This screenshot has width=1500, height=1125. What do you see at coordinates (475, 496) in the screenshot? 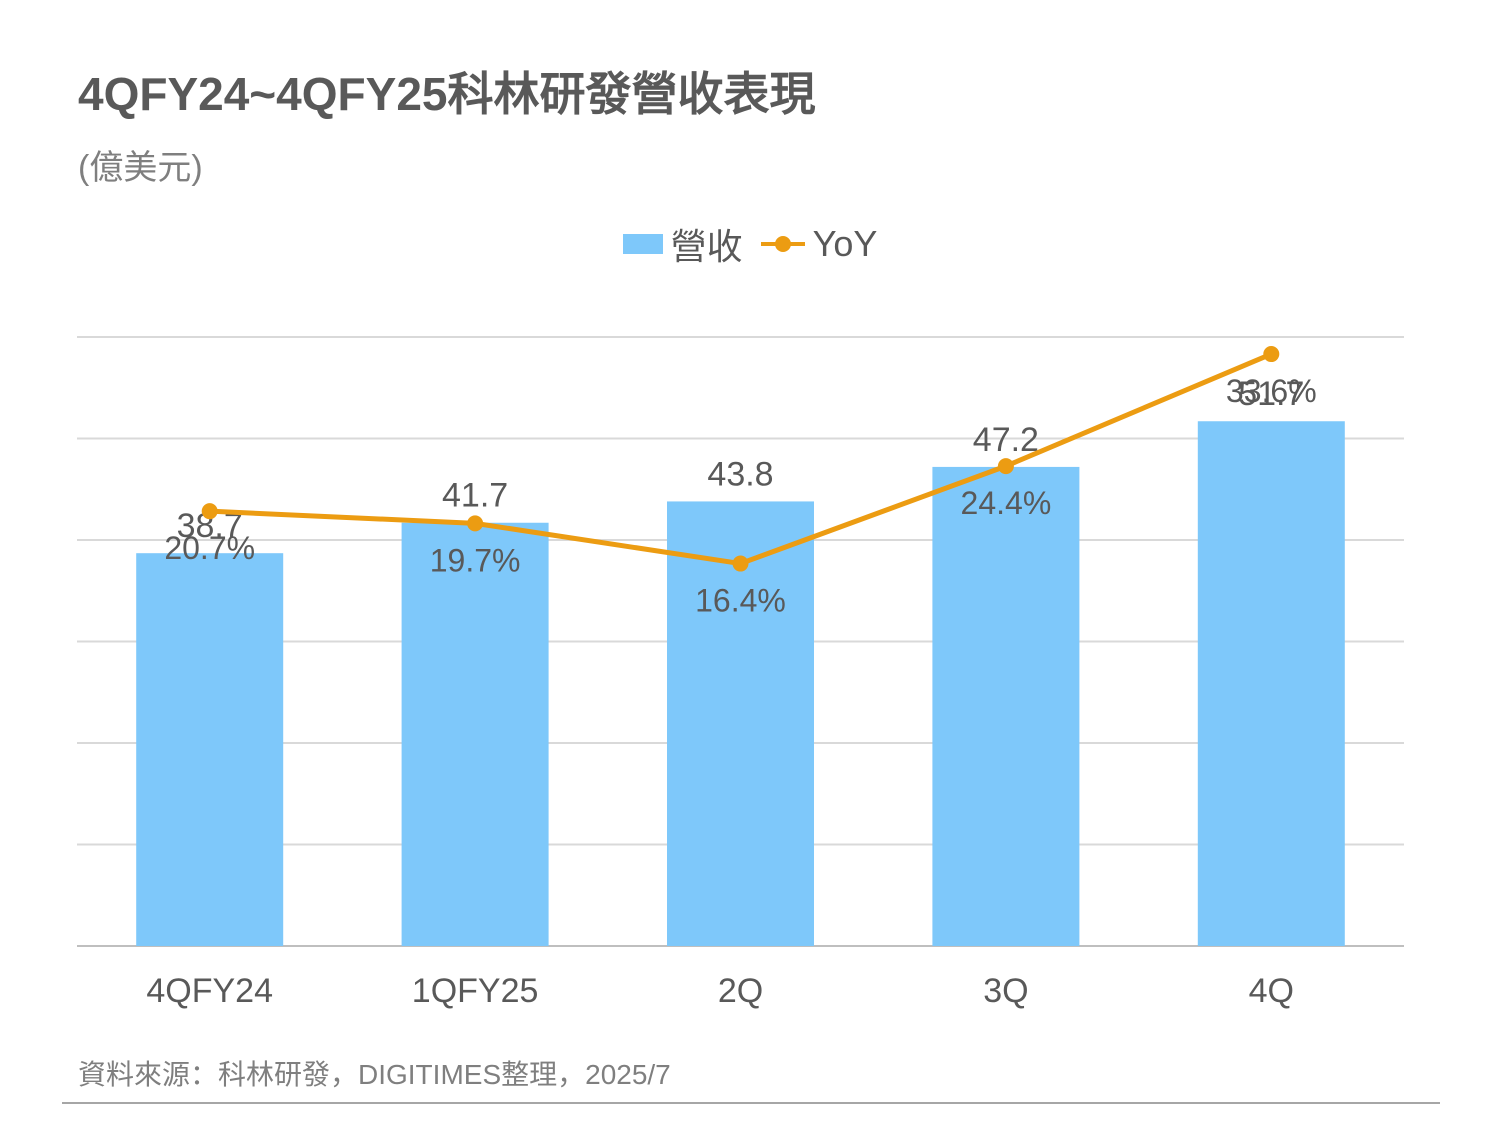
I see `revenue-value-label: 41.7` at bounding box center [475, 496].